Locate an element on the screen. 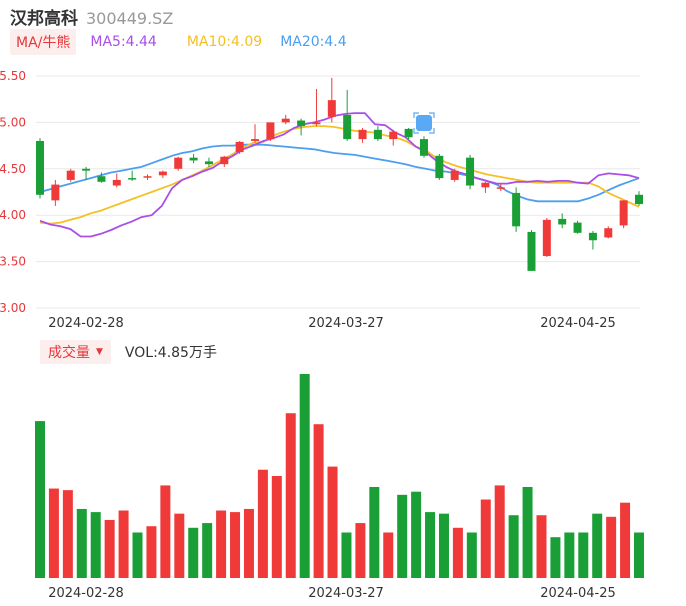 Image resolution: width=686 pixels, height=606 pixels. y-tick-label: 5.00 is located at coordinates (13, 122).